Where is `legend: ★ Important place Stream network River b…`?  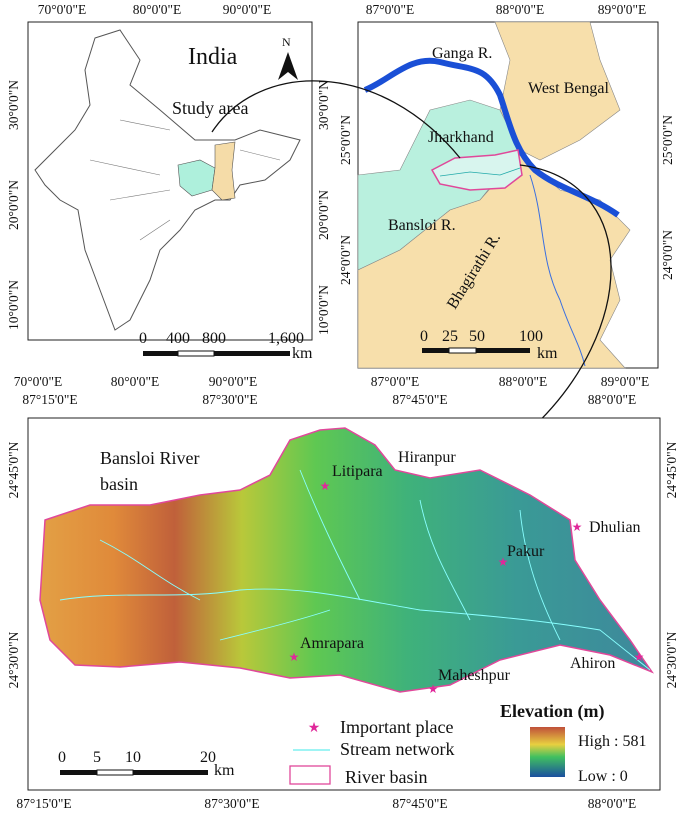
legend: ★ Important place Stream network River b… is located at coordinates (467, 744).